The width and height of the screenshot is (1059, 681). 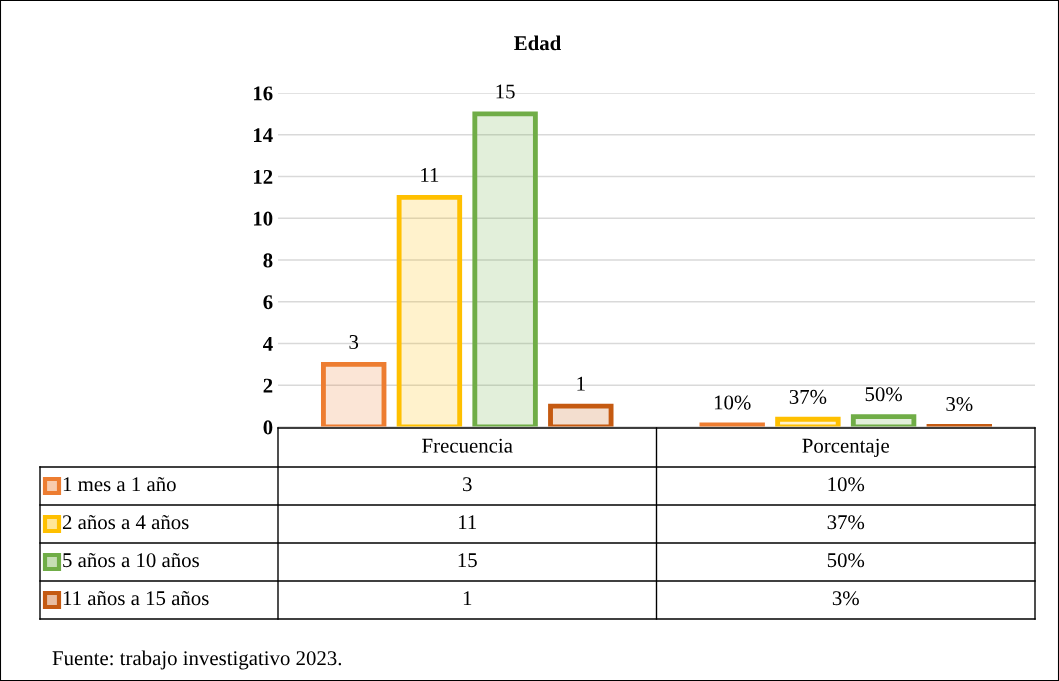 I want to click on legend-label: 1 mes a 1 año, so click(x=119, y=484).